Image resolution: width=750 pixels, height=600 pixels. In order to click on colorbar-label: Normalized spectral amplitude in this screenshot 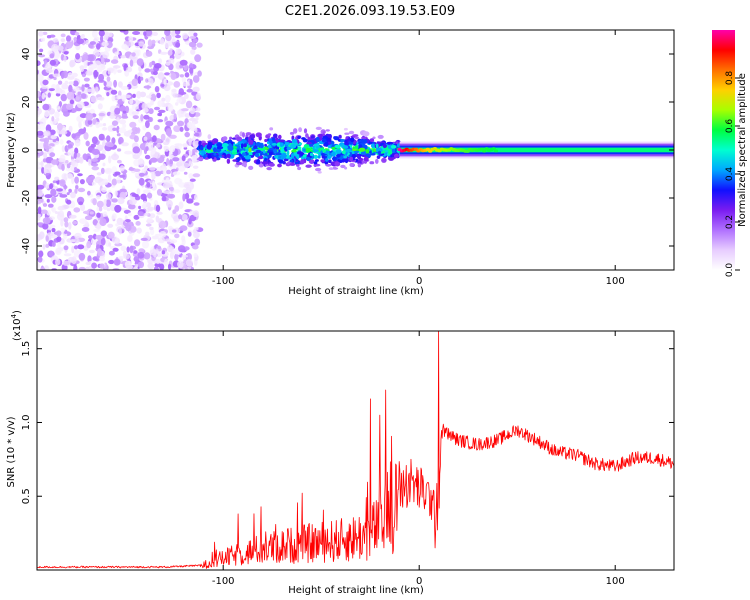, I will do `click(742, 150)`.